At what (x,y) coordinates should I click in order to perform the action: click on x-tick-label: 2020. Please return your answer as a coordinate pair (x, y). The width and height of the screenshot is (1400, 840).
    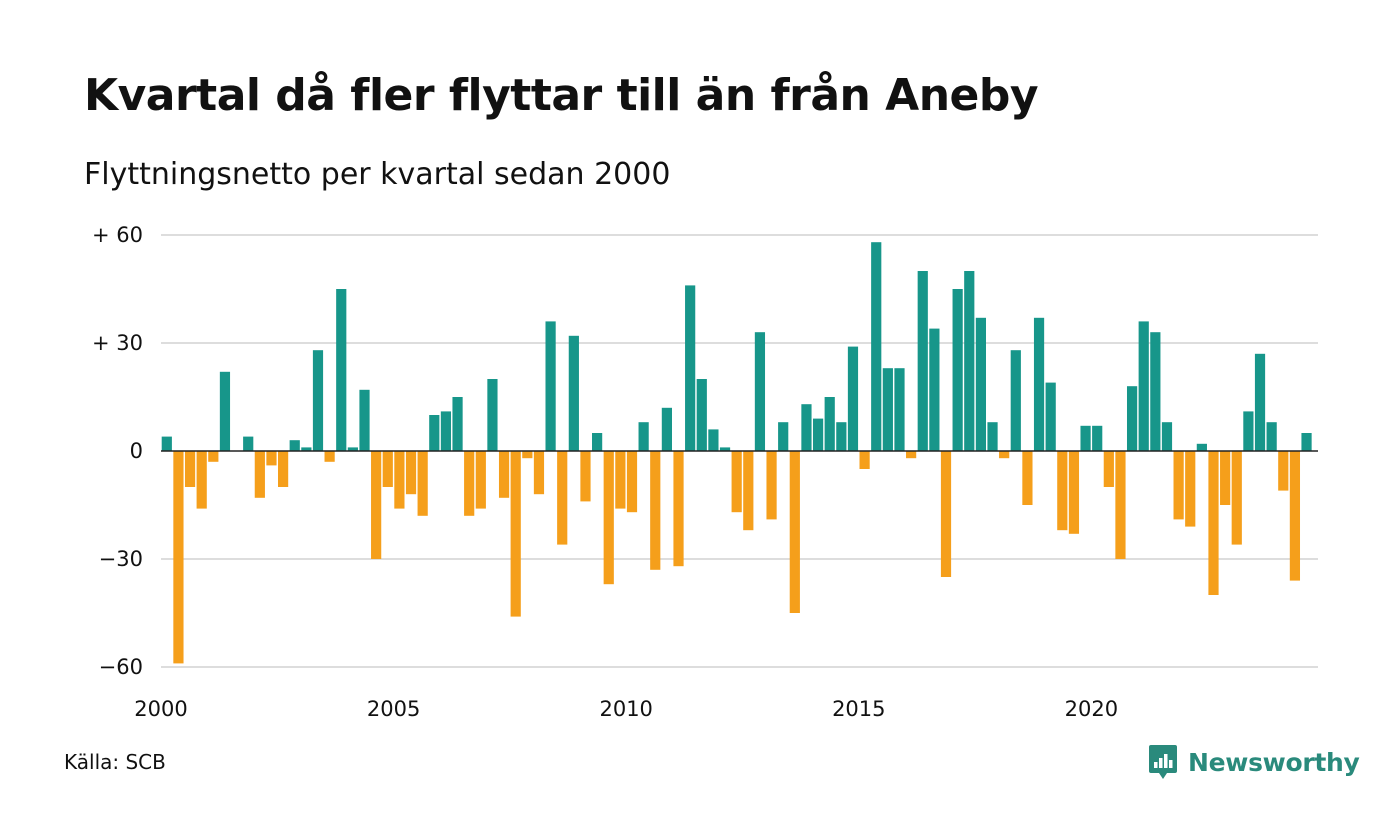
    Looking at the image, I should click on (1091, 709).